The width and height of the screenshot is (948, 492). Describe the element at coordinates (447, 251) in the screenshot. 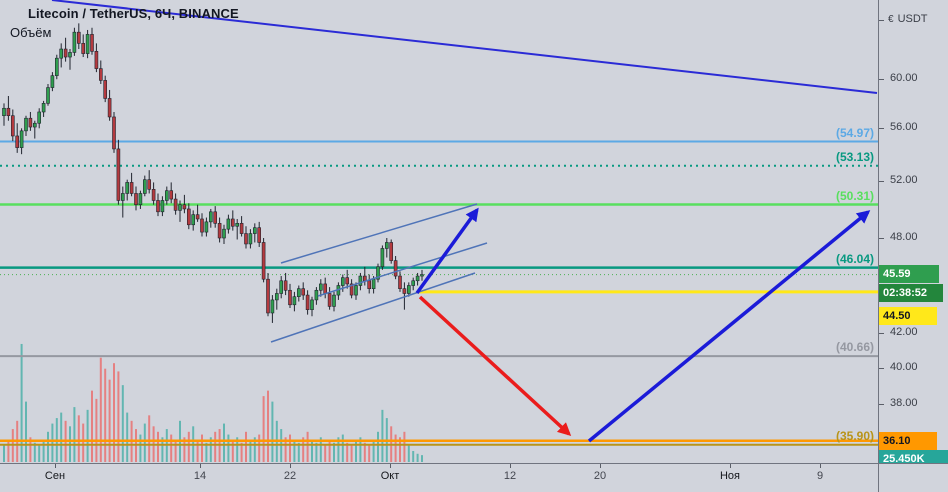

I see `arrow-projection-up-short` at that location.